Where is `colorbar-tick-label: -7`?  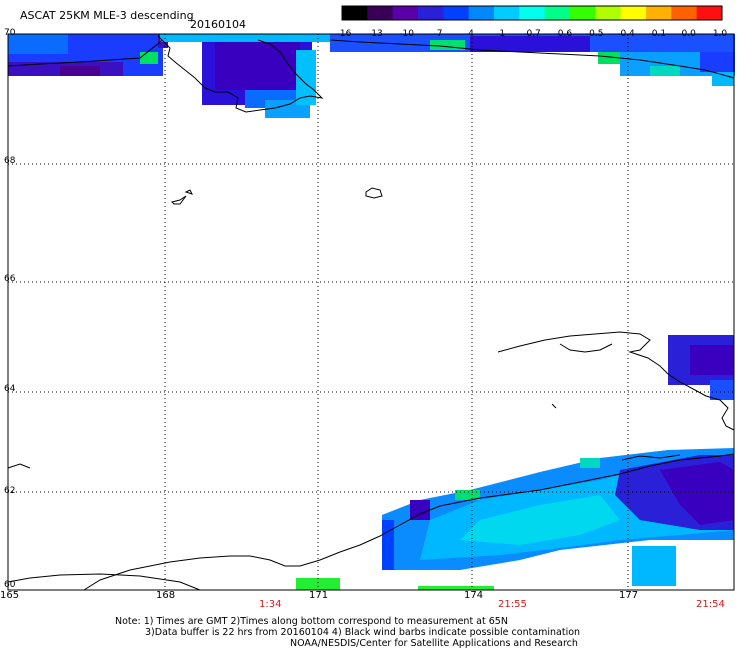 colorbar-tick-label: -7 is located at coordinates (438, 34).